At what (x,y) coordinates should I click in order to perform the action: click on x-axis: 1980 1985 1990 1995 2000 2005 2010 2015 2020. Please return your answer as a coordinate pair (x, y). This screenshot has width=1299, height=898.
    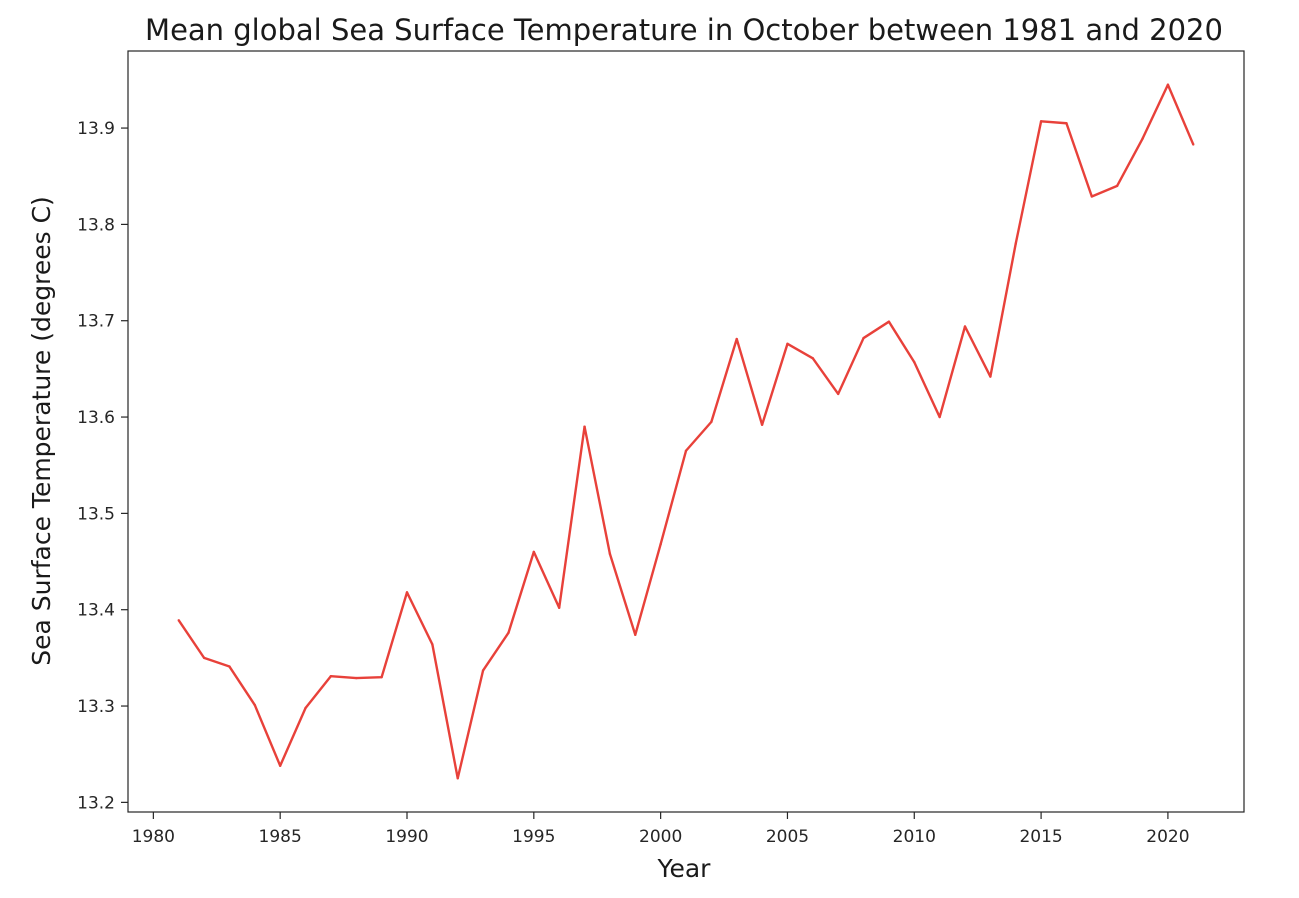
    Looking at the image, I should click on (661, 829).